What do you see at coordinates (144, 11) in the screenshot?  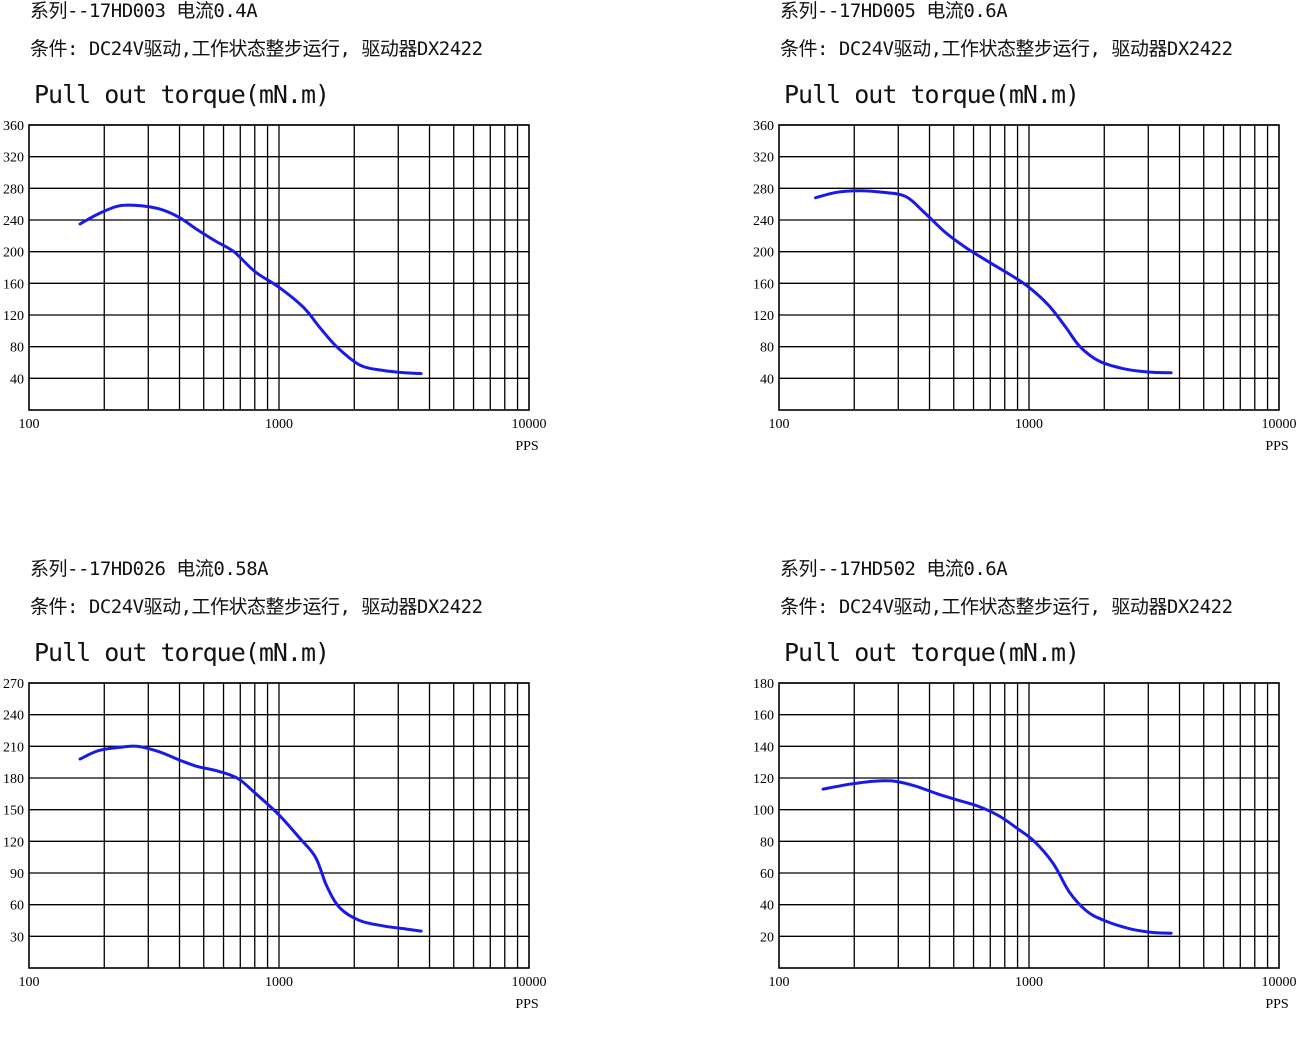 I see `series-heading: 系列--17HD003 电流0.4A` at bounding box center [144, 11].